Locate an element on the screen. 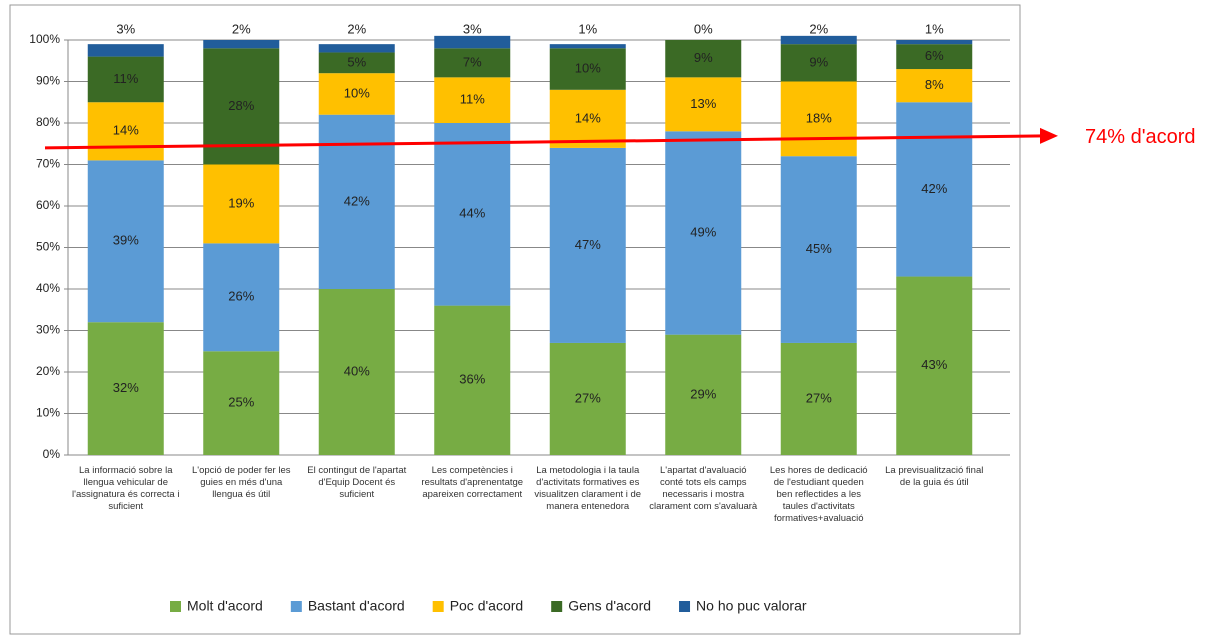 The height and width of the screenshot is (639, 1220). data-label: 32% is located at coordinates (126, 387).